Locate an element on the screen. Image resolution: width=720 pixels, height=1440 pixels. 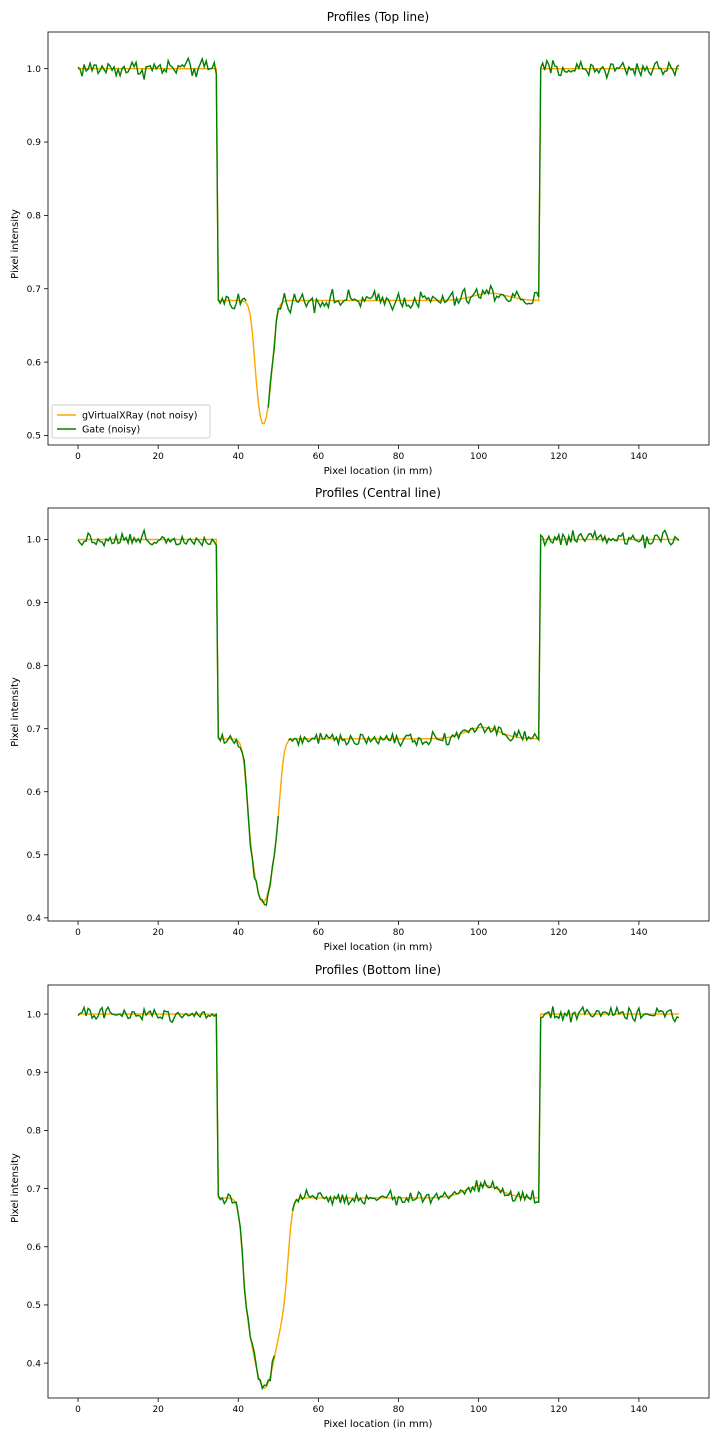
chart-title: Profiles (Central line) is located at coordinates (378, 493).